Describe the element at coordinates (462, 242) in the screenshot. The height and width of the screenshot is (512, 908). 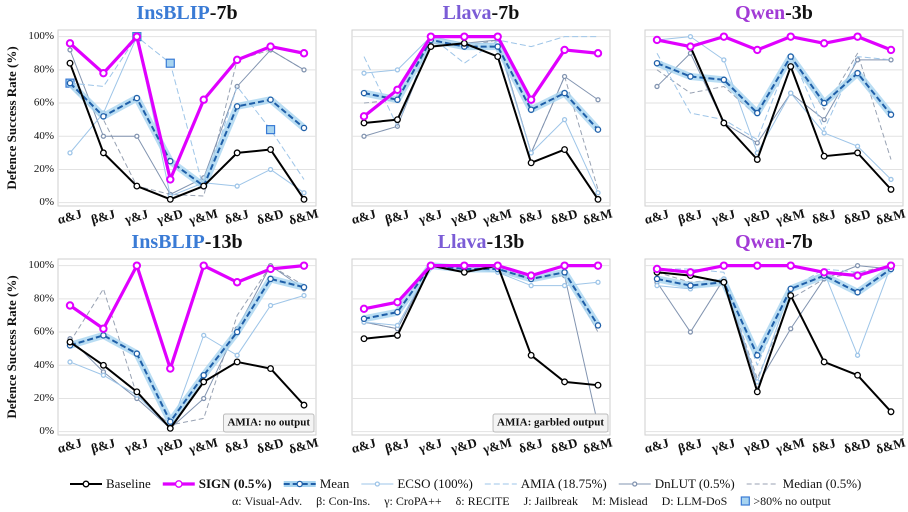
I see `title-model: Llava` at that location.